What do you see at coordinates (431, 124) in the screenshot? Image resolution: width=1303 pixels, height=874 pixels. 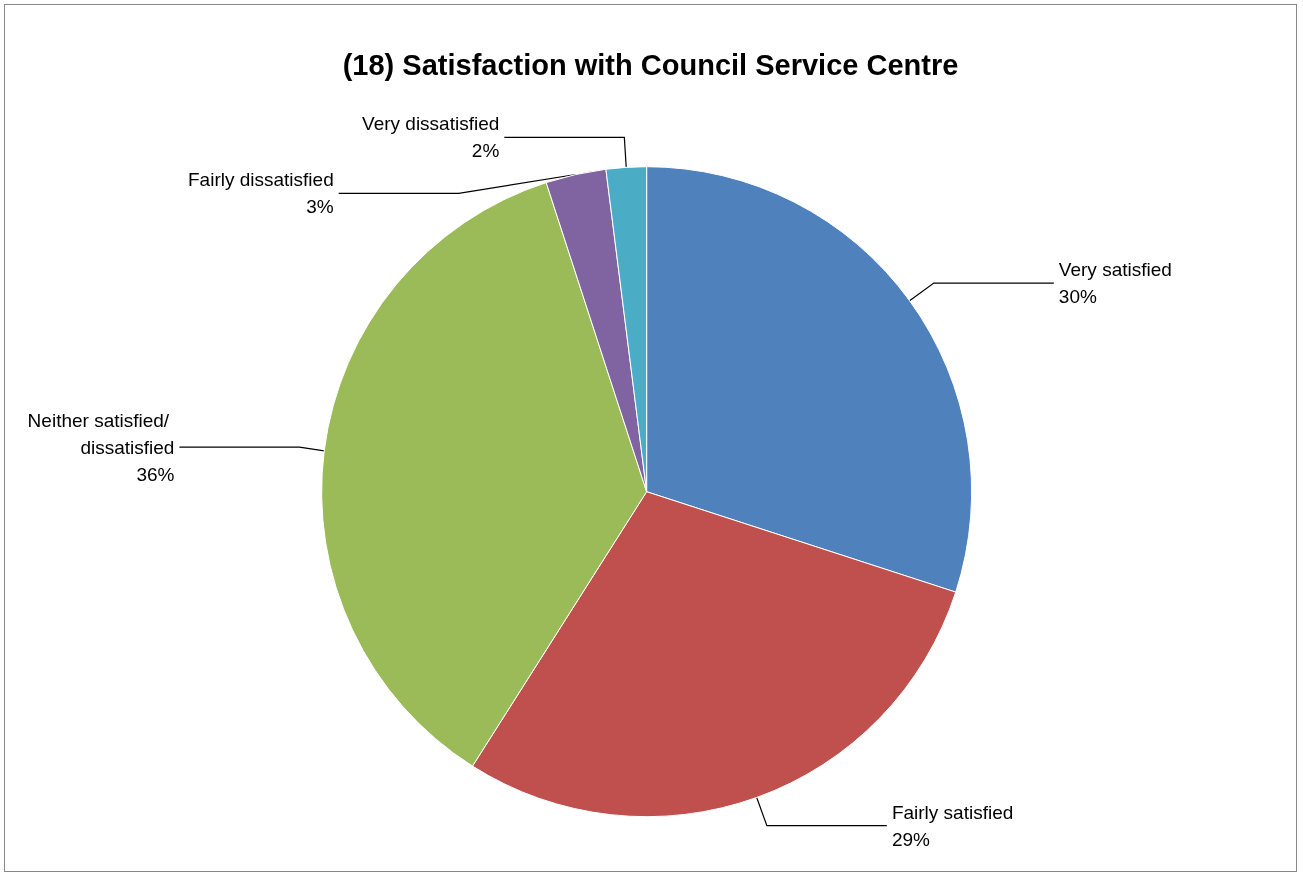 I see `slice-label: Very dissatisfied` at bounding box center [431, 124].